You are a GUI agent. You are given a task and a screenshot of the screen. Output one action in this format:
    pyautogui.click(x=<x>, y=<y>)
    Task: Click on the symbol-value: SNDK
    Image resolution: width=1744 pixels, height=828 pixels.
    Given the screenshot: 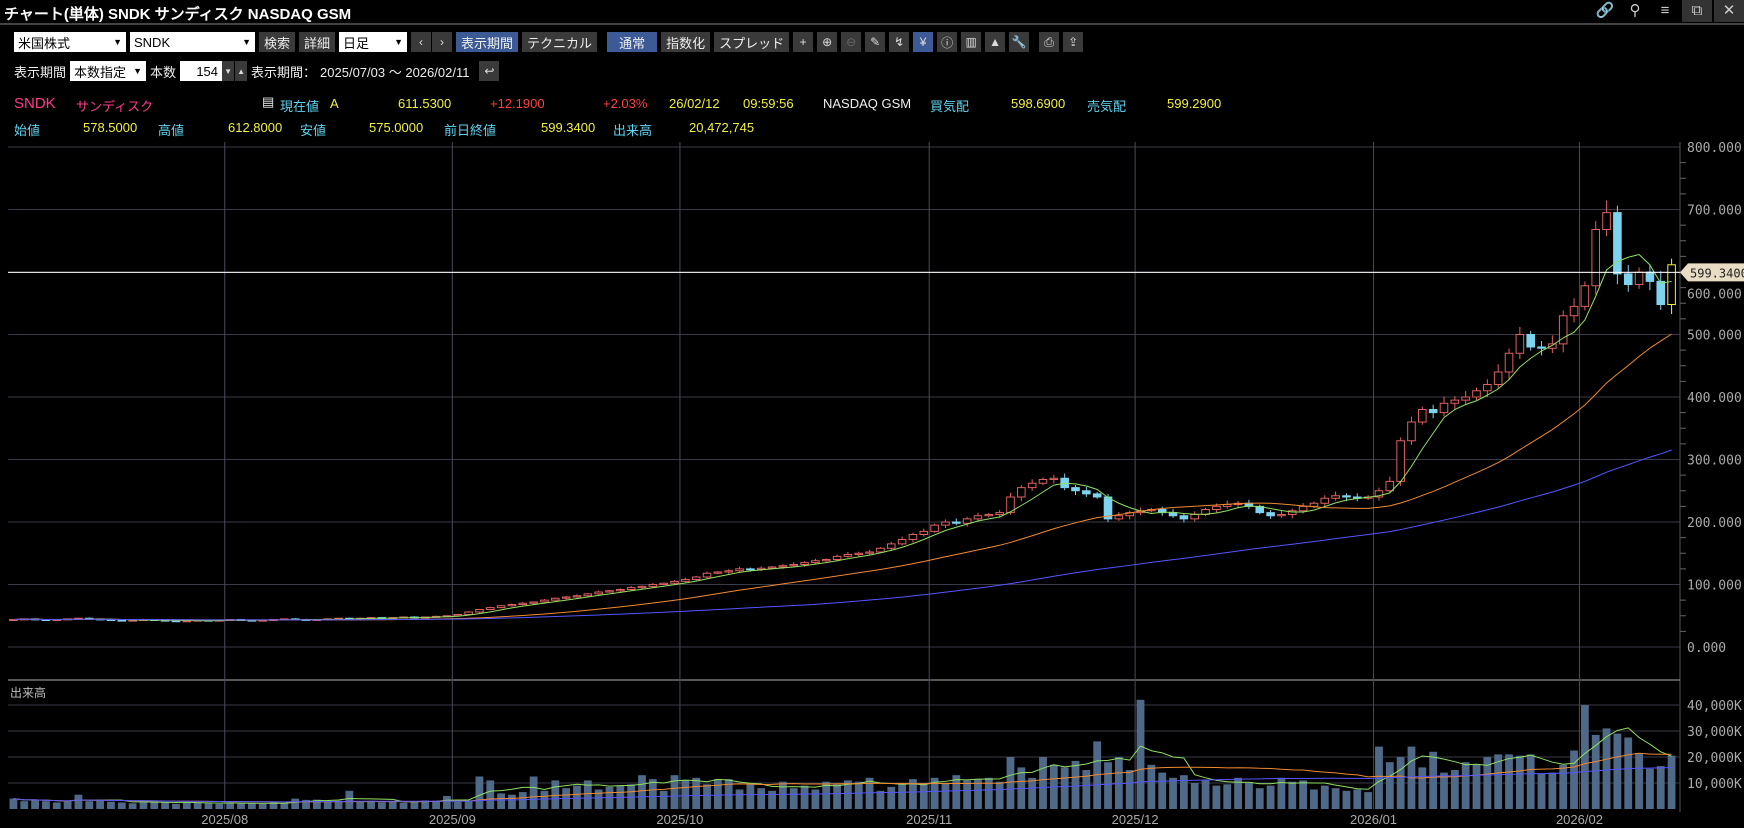 What is the action you would take?
    pyautogui.click(x=152, y=42)
    